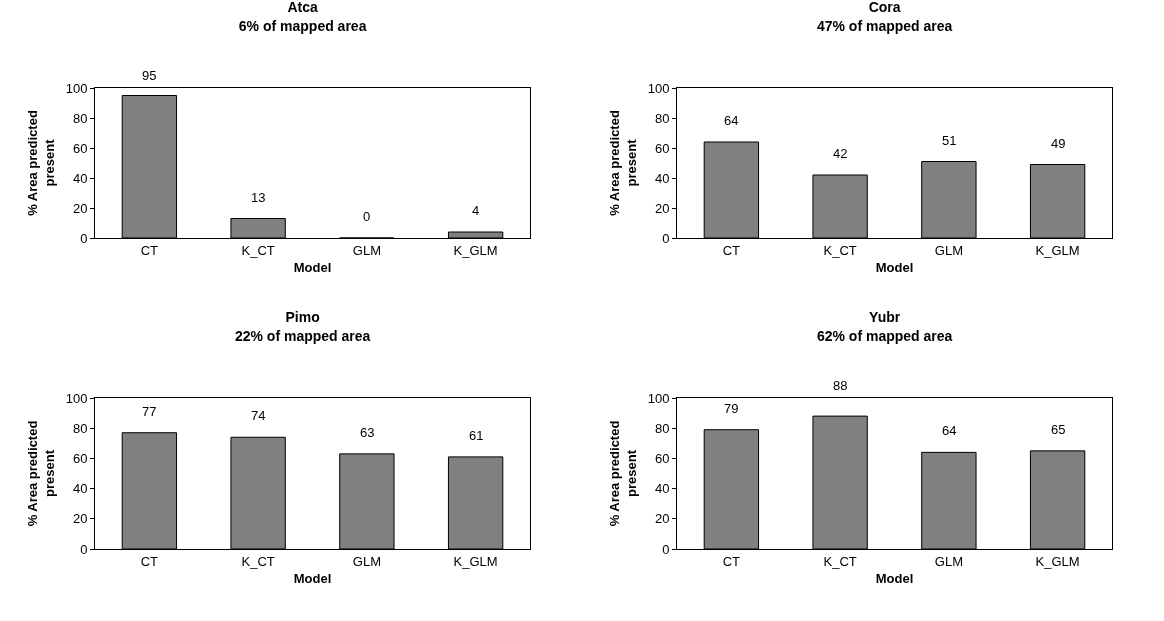 The height and width of the screenshot is (621, 1164). I want to click on chart-title: Yubr, so click(885, 317).